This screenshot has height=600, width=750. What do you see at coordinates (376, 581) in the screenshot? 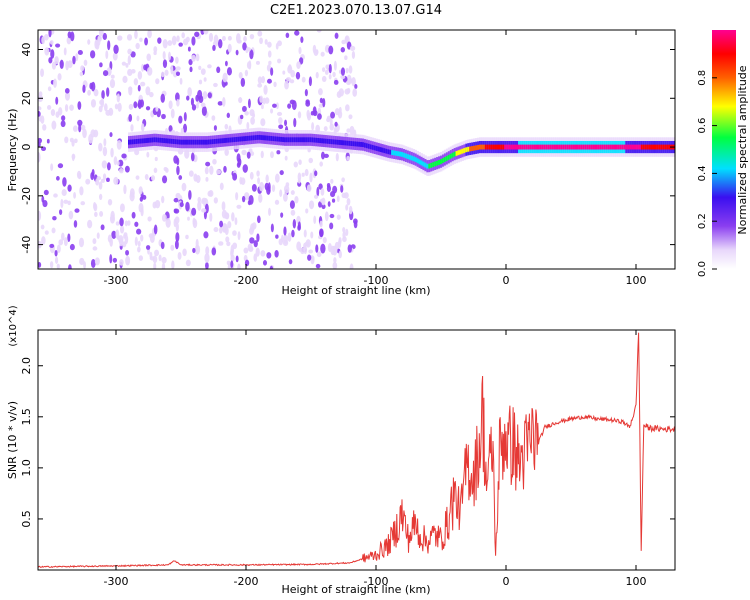
I see `x-tick-label: -100` at bounding box center [376, 581].